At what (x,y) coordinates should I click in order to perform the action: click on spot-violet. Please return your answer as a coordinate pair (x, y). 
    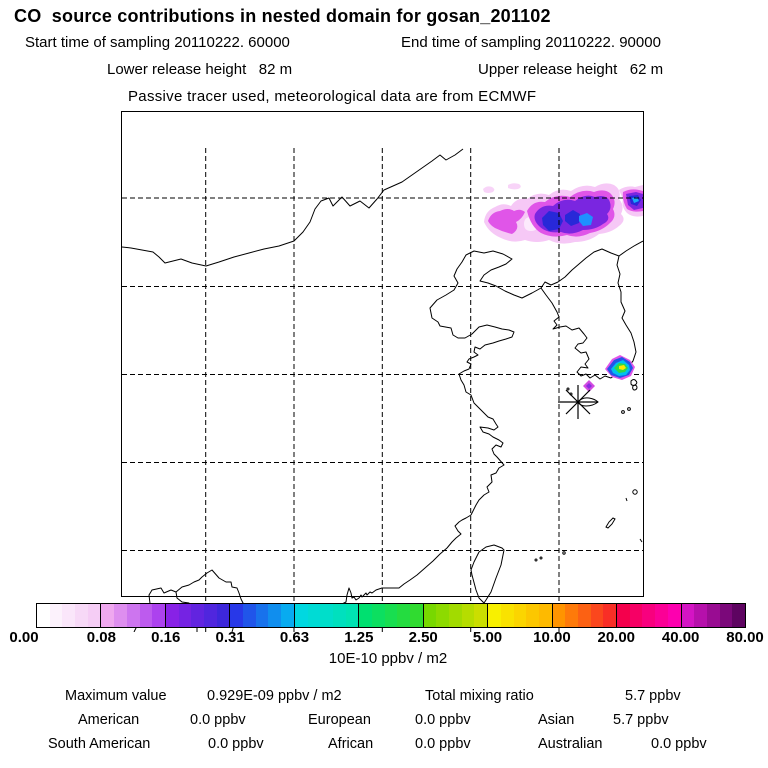
    Looking at the image, I should click on (589, 386).